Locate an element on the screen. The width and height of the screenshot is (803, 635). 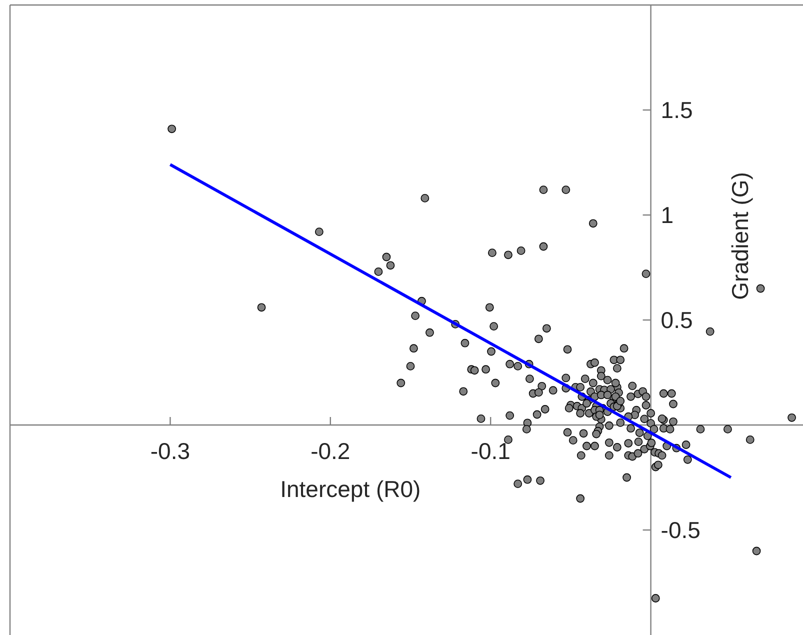
y-tick-label: 1 is located at coordinates (667, 215).